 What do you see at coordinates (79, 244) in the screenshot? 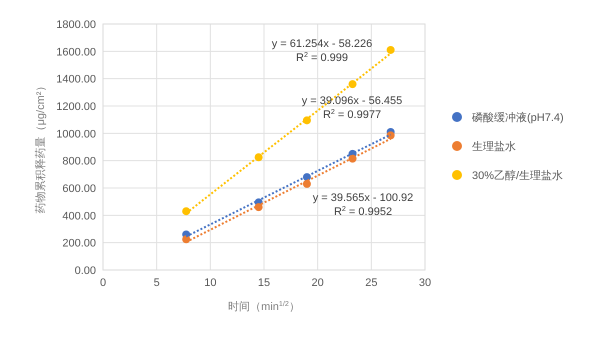
I see `y-tick-label: 200.00` at bounding box center [79, 244].